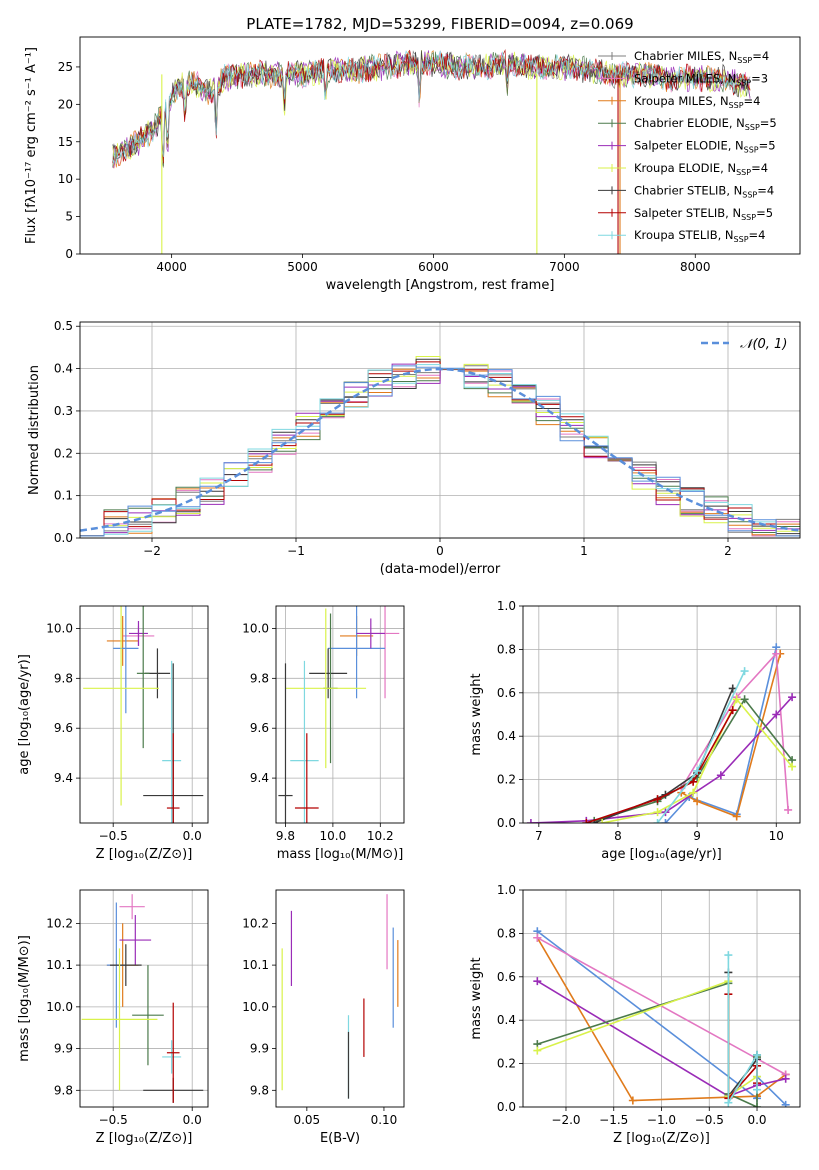 The height and width of the screenshot is (1170, 819). Describe the element at coordinates (431, 107) in the screenshot. I see `spectrum-line` at that location.